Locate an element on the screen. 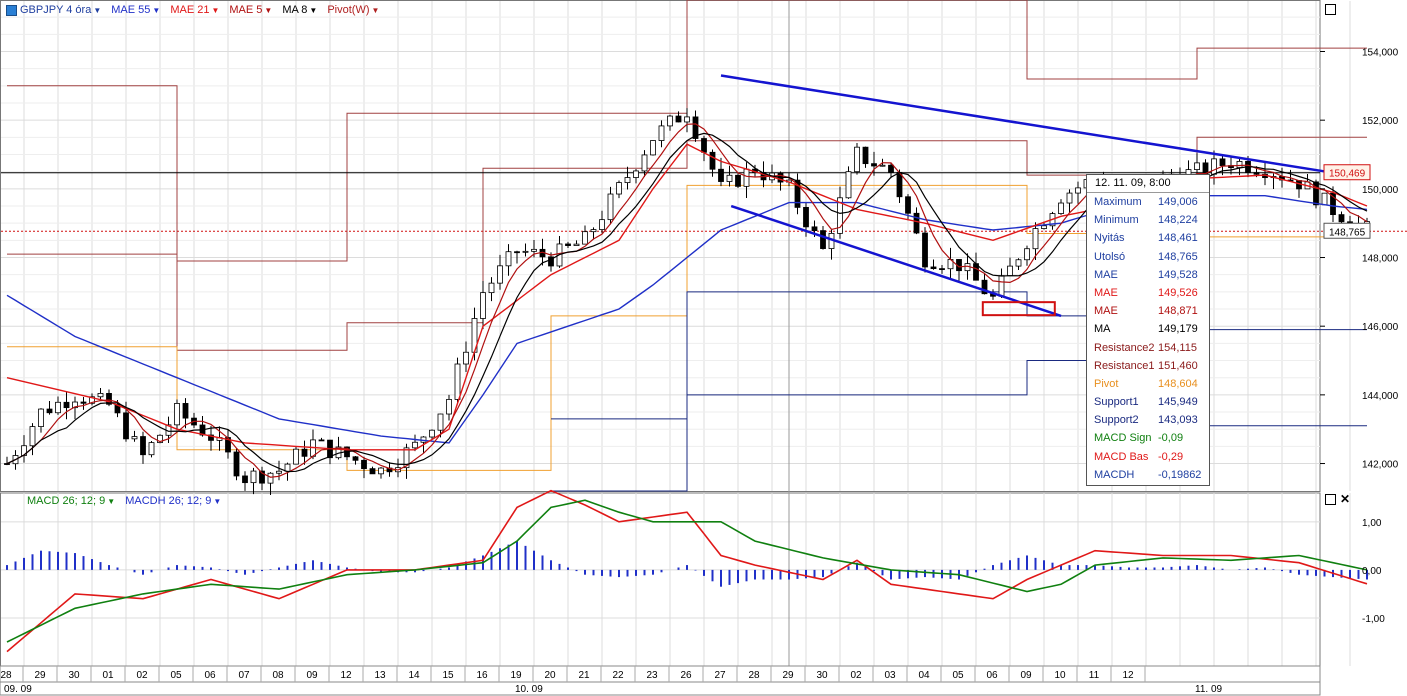 The height and width of the screenshot is (696, 1407). data-window-key: MA is located at coordinates (1102, 329).